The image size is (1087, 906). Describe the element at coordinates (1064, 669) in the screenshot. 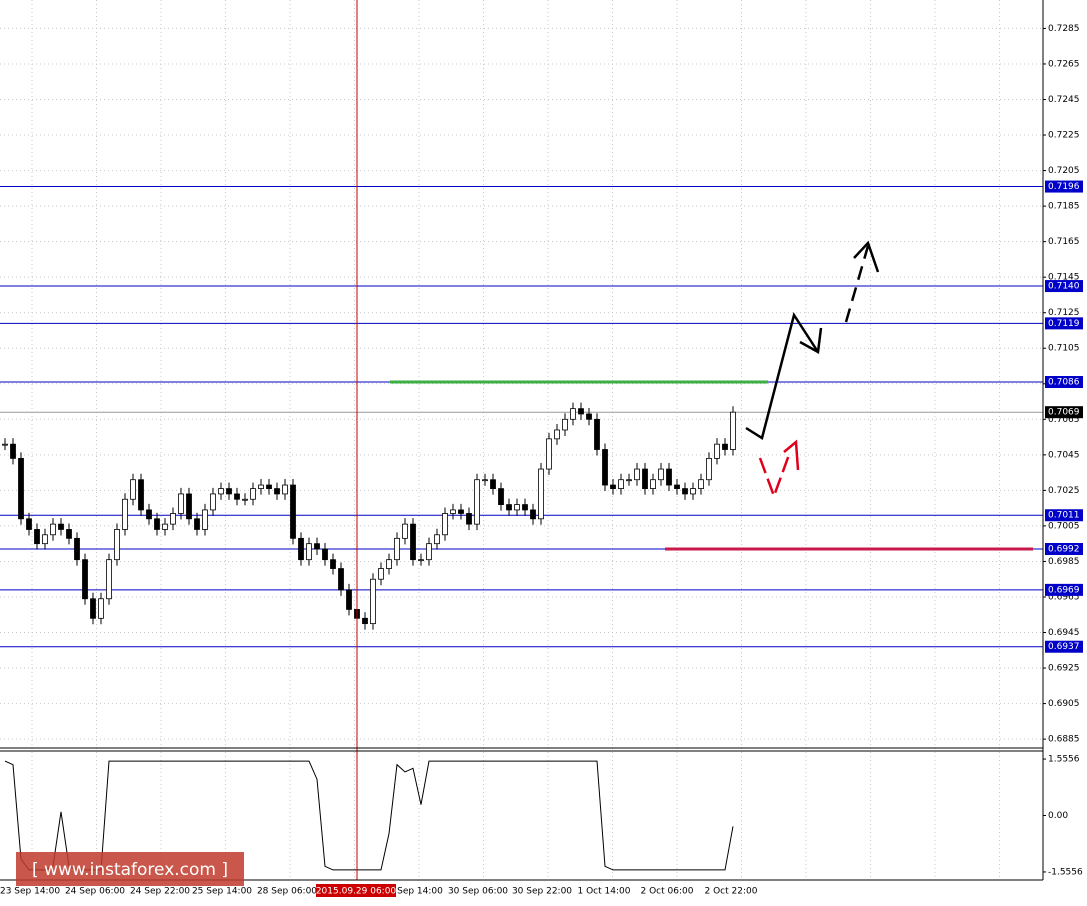

I see `y-tick-label: 0.6925` at that location.